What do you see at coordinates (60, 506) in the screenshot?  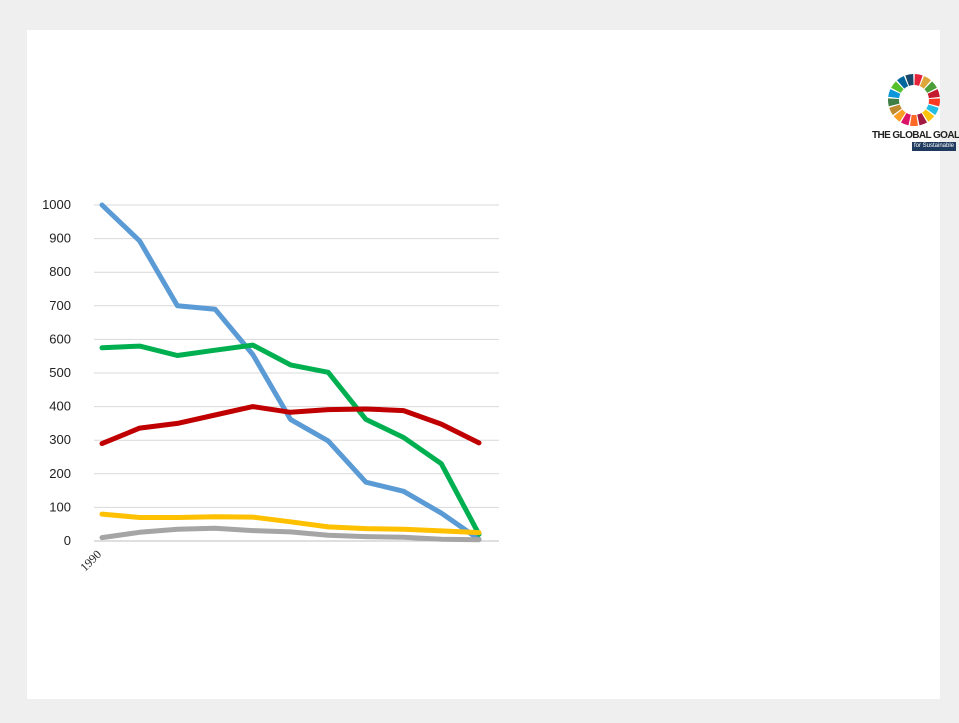 I see `y-tick-label: 100` at bounding box center [60, 506].